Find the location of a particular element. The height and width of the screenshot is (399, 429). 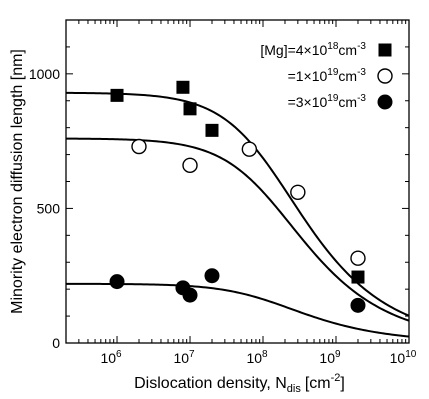

x-tick-label: 10⁸ is located at coordinates (257, 357).